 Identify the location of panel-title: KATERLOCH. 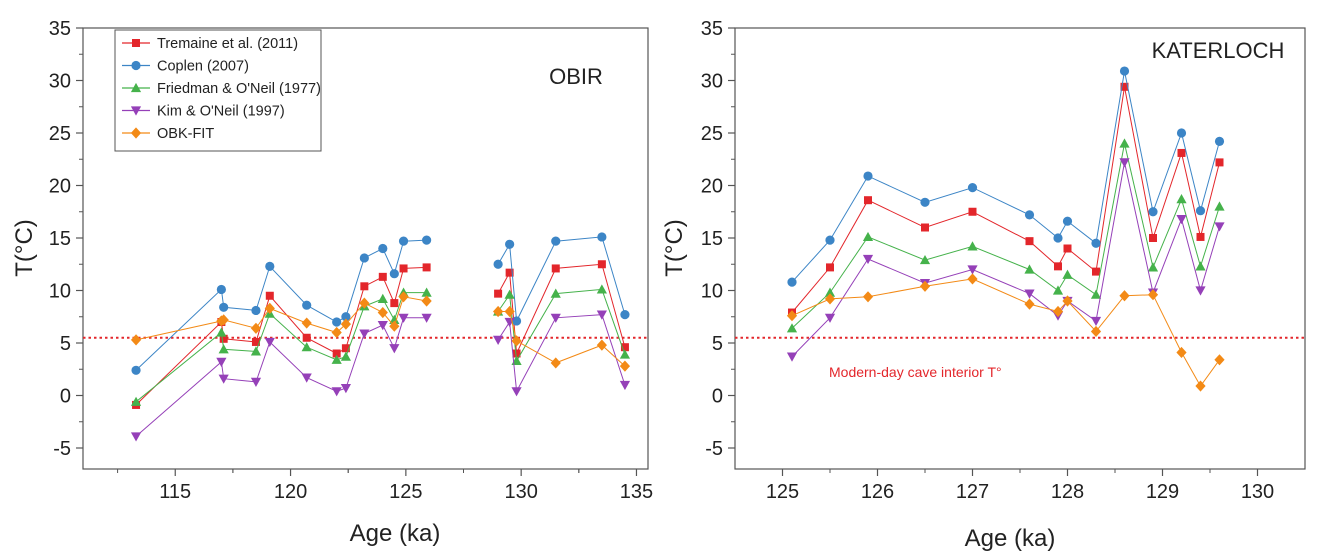
(1218, 50).